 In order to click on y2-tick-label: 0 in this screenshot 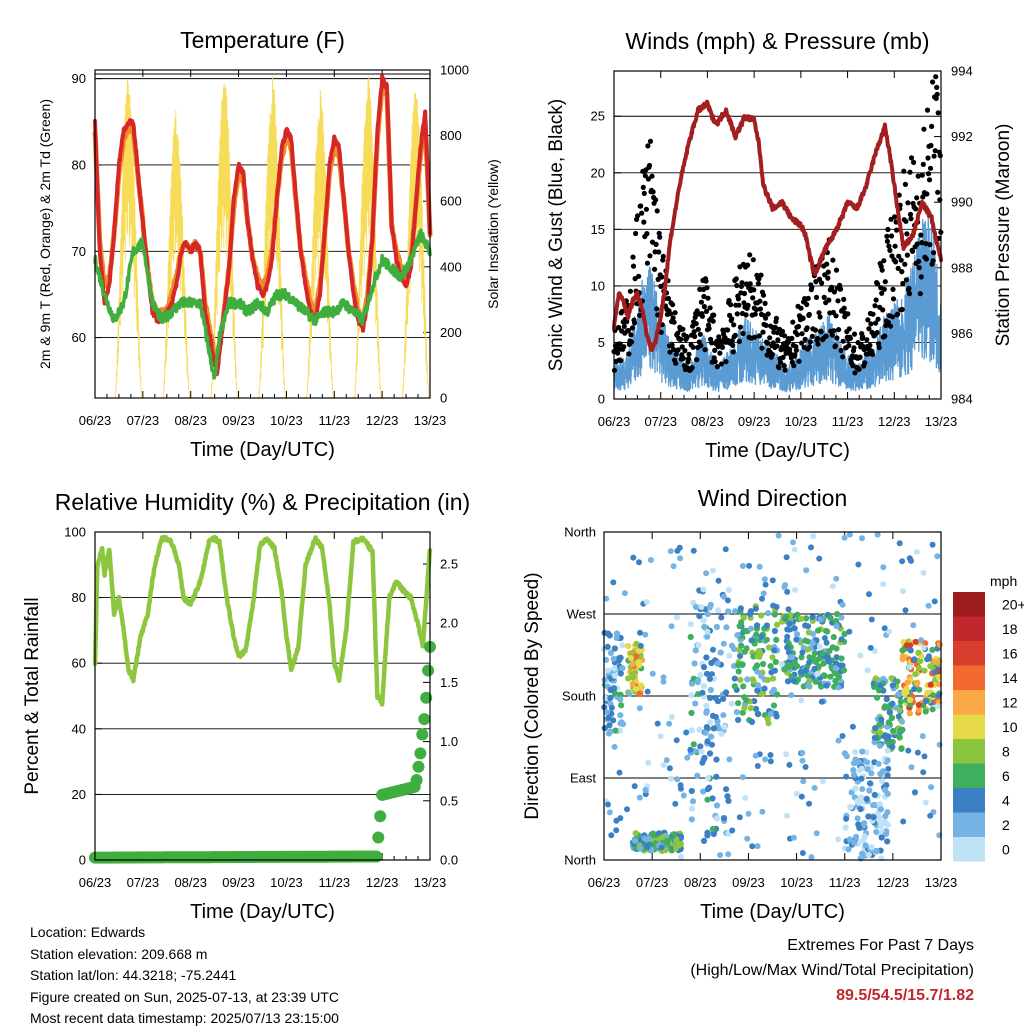, I will do `click(443, 398)`.